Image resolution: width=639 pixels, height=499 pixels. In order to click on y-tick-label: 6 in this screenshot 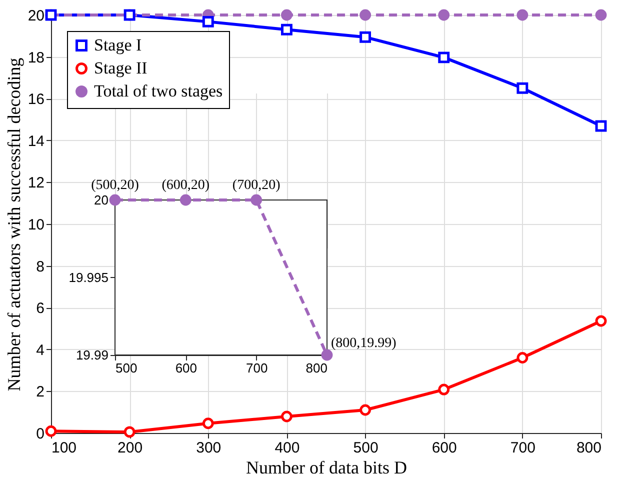, I will do `click(40, 309)`.